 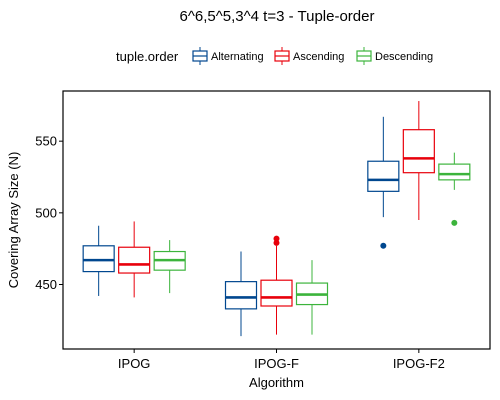 I want to click on box-alternating-ipog-f2, so click(x=383, y=182).